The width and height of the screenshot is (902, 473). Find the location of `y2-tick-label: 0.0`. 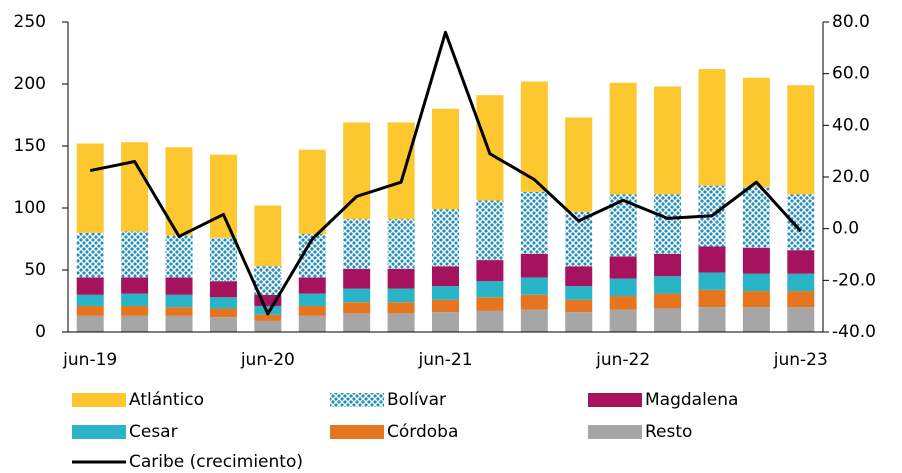

y2-tick-label: 0.0 is located at coordinates (845, 229).